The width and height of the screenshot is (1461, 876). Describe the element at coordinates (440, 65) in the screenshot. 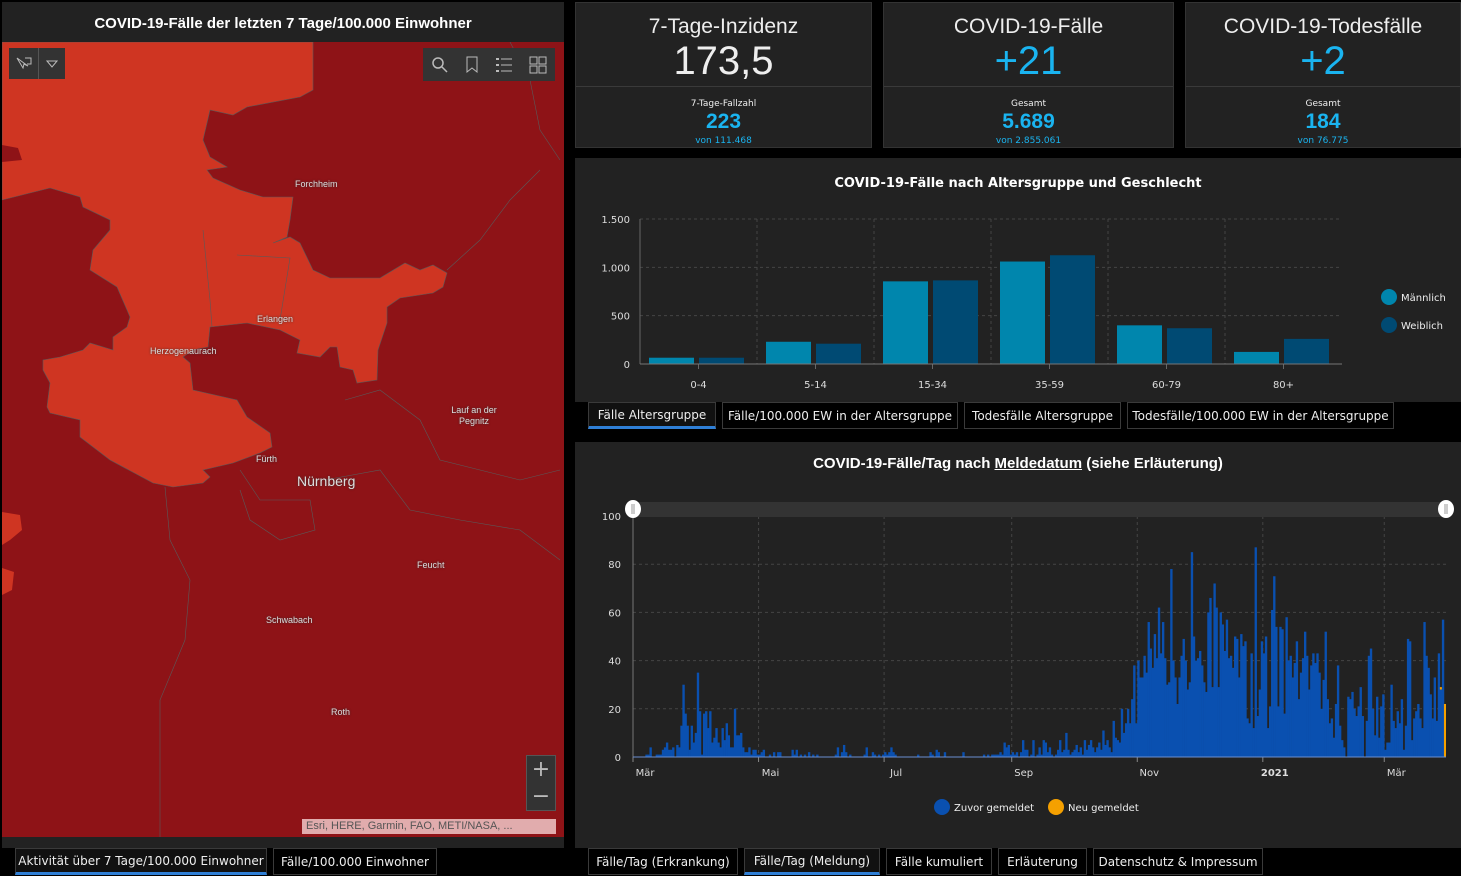

I see `search-icon` at that location.